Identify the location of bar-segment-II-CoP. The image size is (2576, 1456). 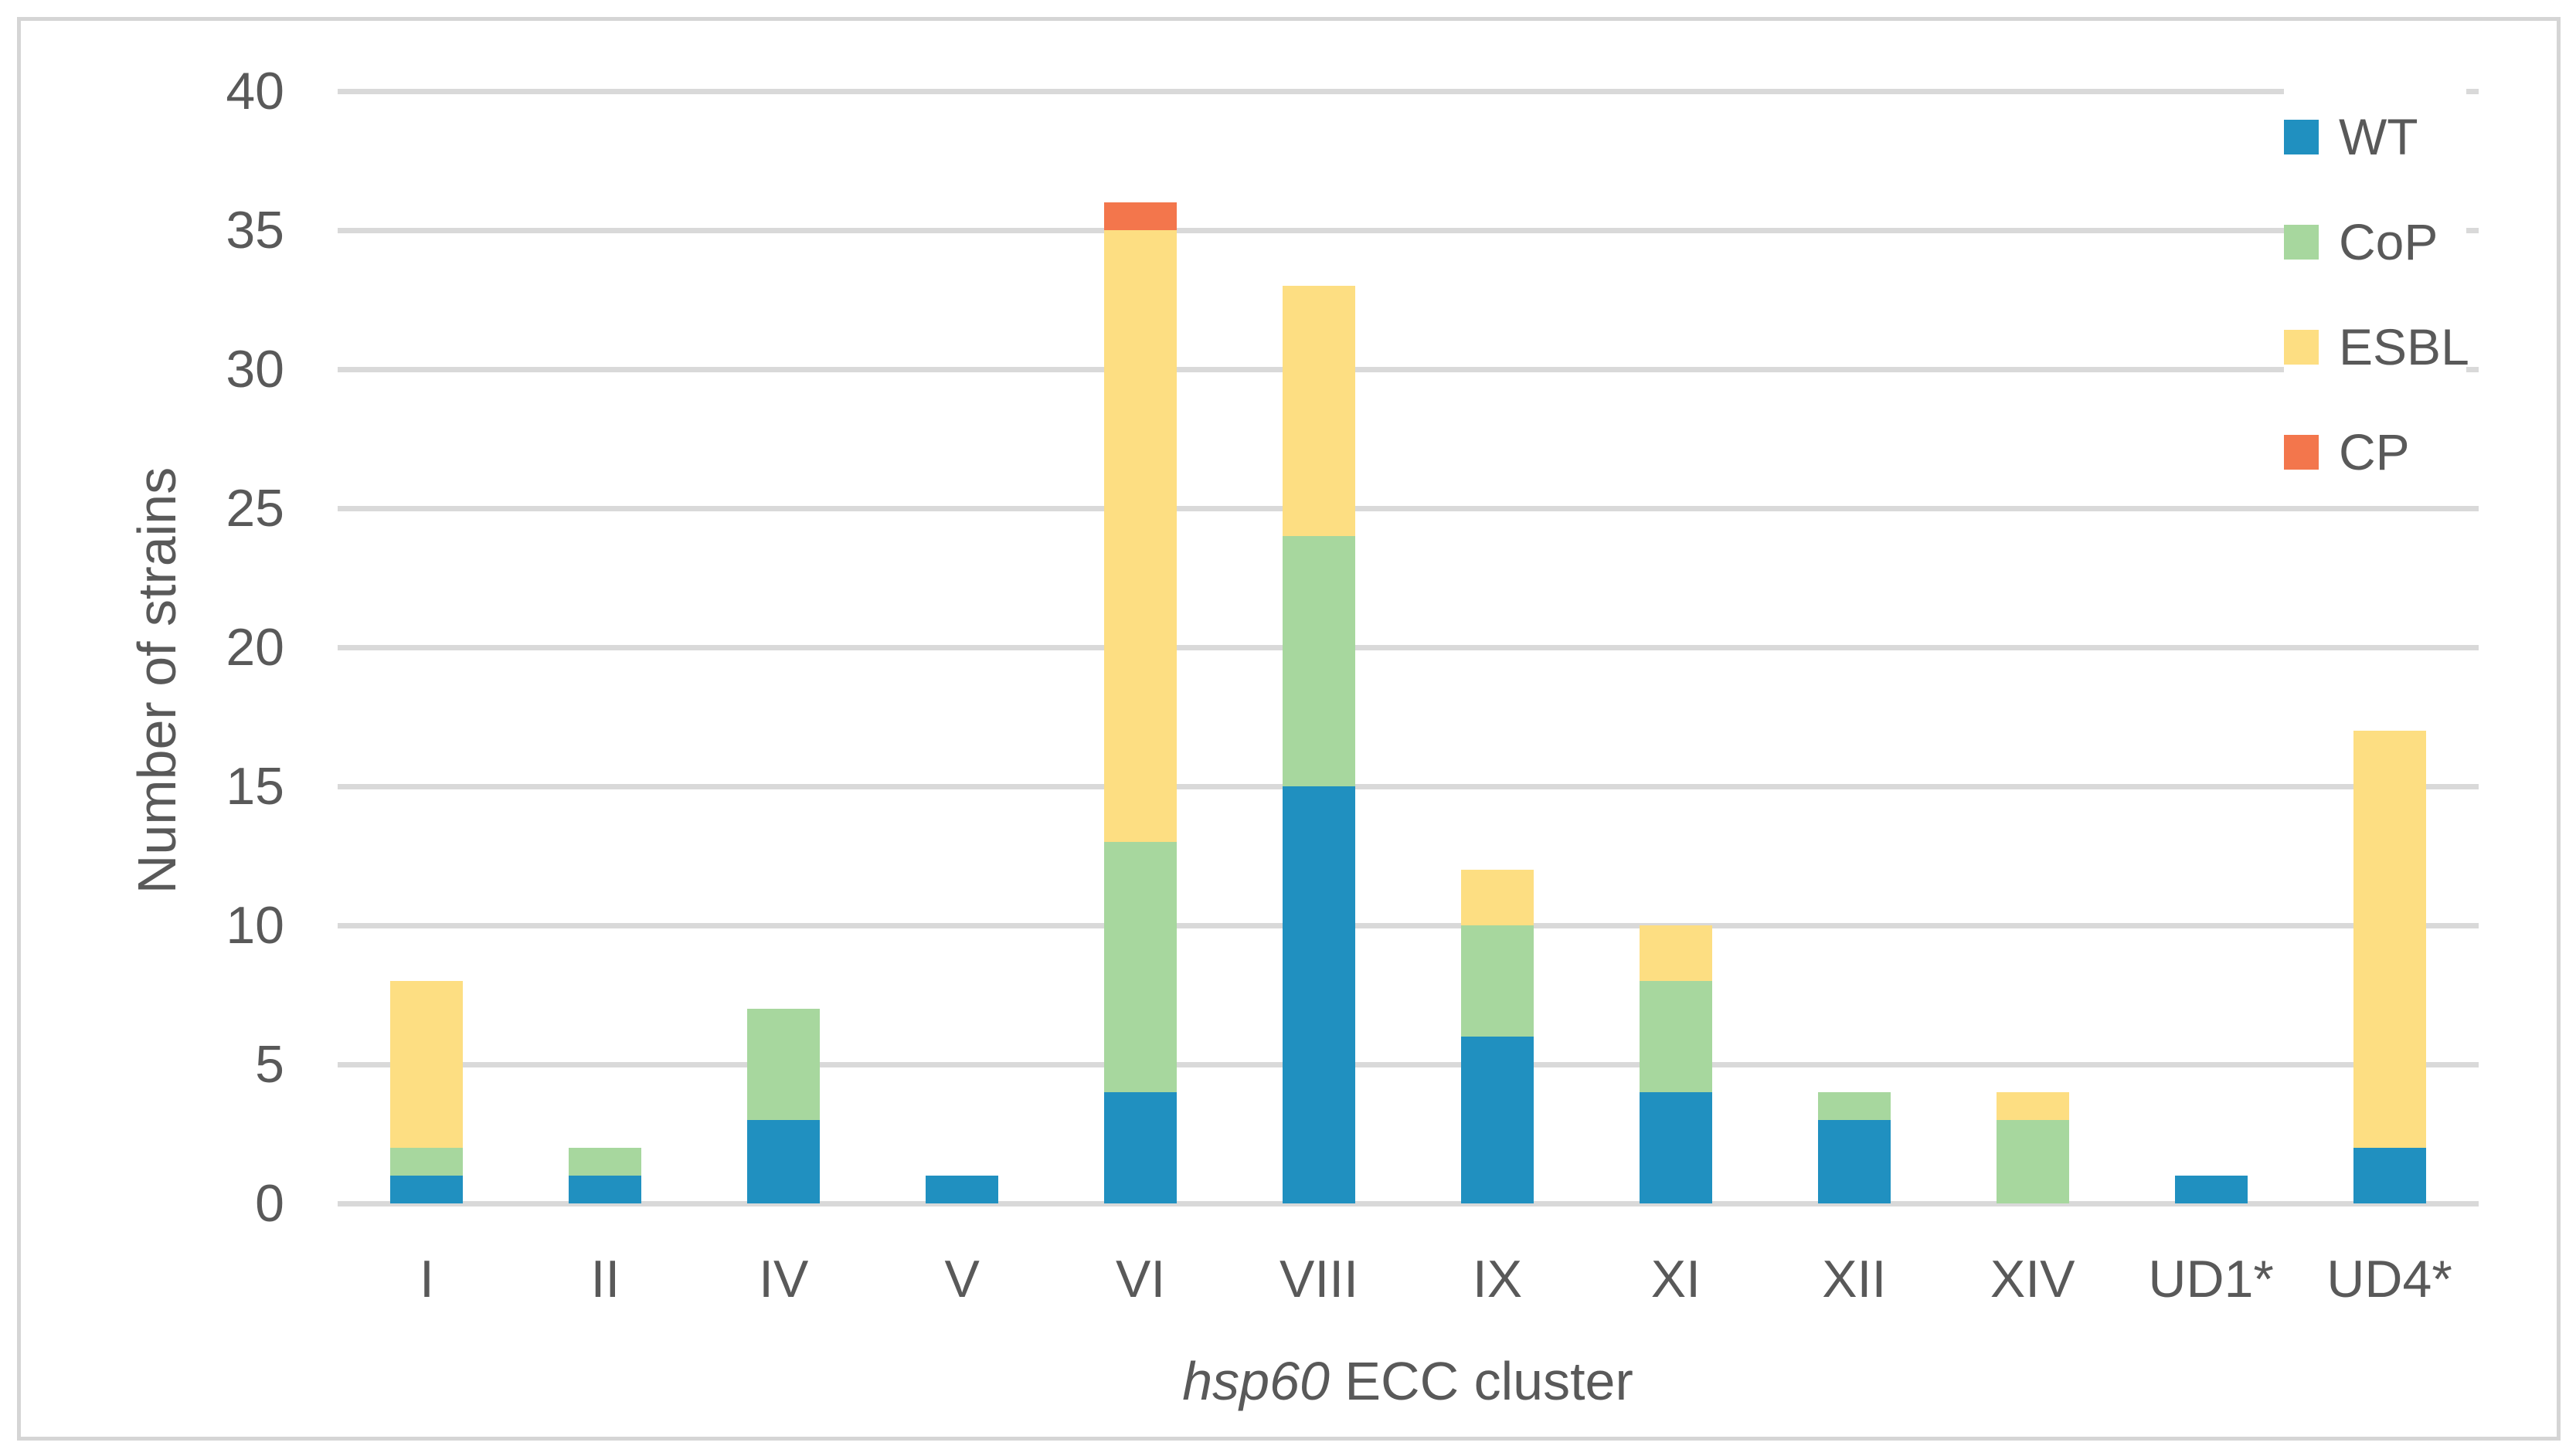
(605, 1162).